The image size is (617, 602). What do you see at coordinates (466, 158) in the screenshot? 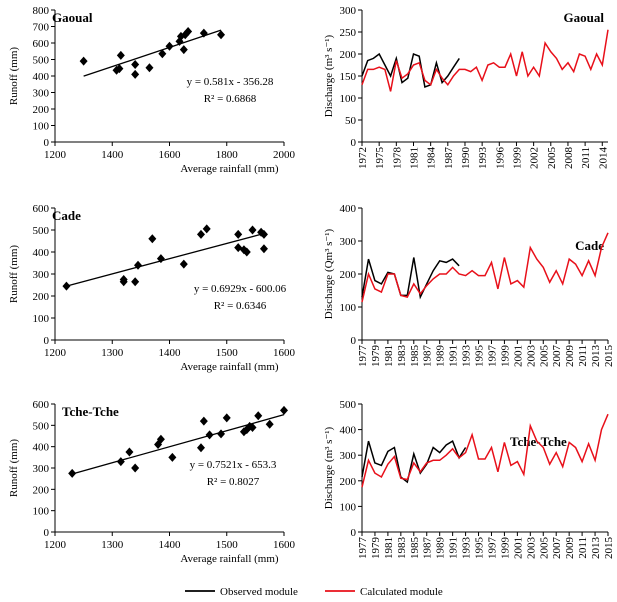
I see `x-tick-label: 1990` at bounding box center [466, 158].